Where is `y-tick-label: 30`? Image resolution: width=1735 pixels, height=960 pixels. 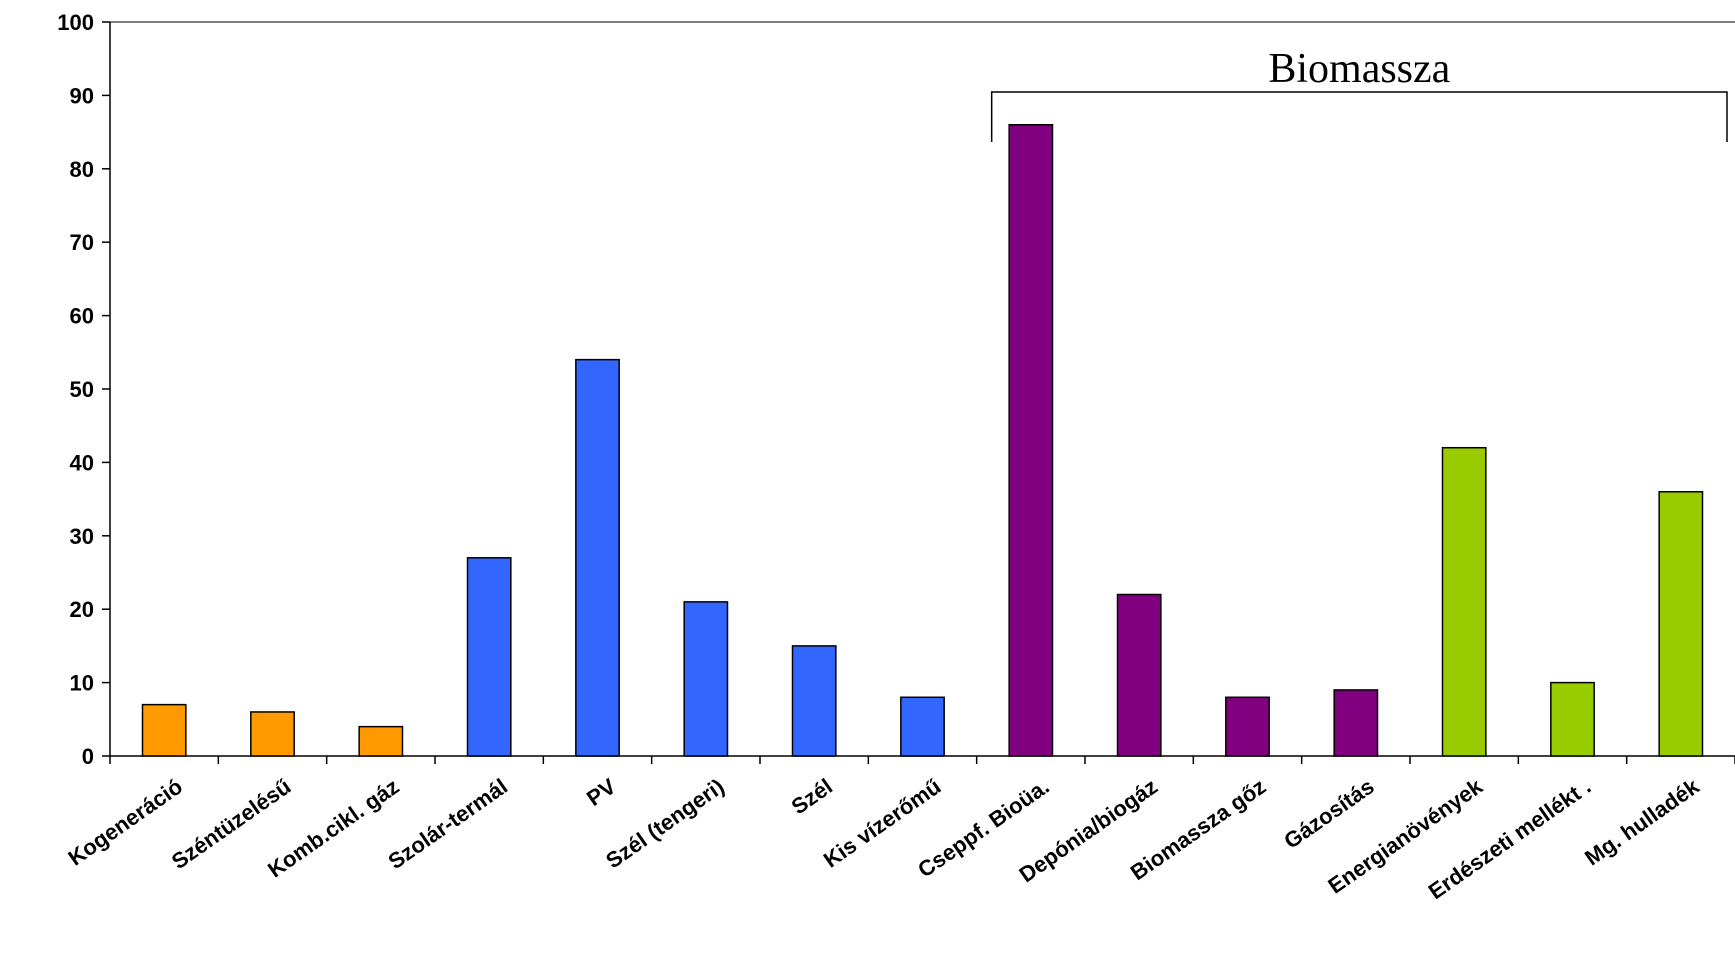 y-tick-label: 30 is located at coordinates (82, 536).